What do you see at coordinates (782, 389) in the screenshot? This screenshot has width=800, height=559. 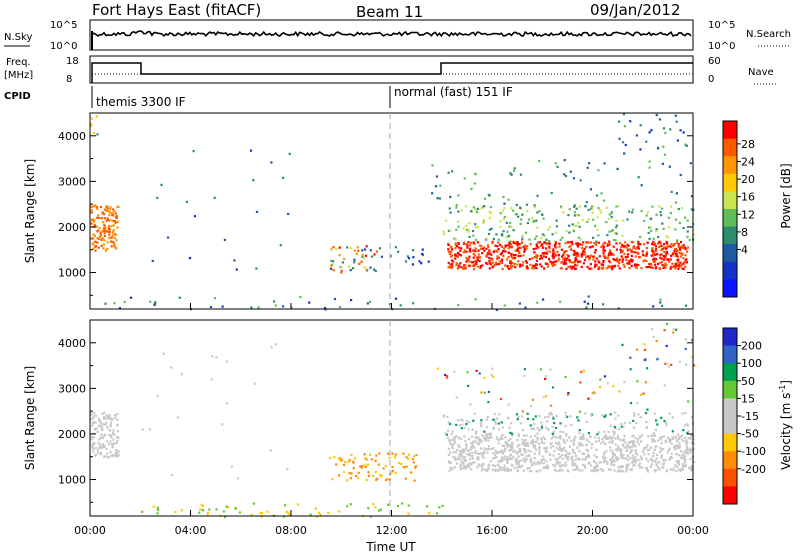 I see `velocity-label-exponent: -1` at bounding box center [782, 389].